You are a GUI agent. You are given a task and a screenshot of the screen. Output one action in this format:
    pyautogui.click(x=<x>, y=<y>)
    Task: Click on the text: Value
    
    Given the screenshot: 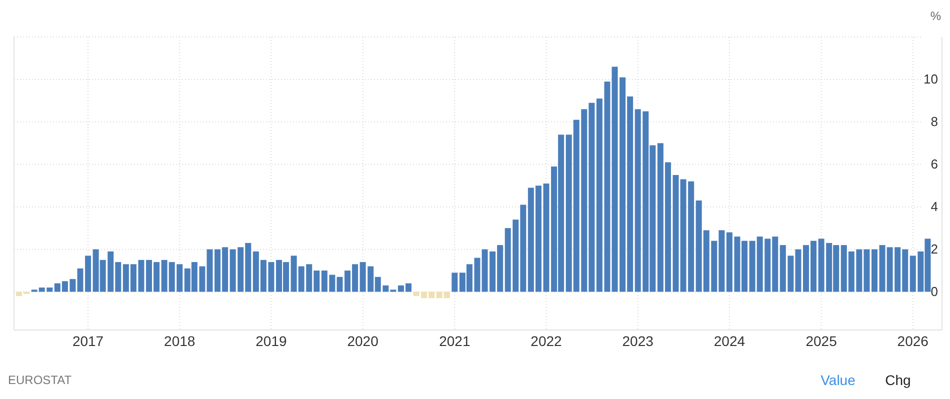 What is the action you would take?
    pyautogui.click(x=838, y=380)
    